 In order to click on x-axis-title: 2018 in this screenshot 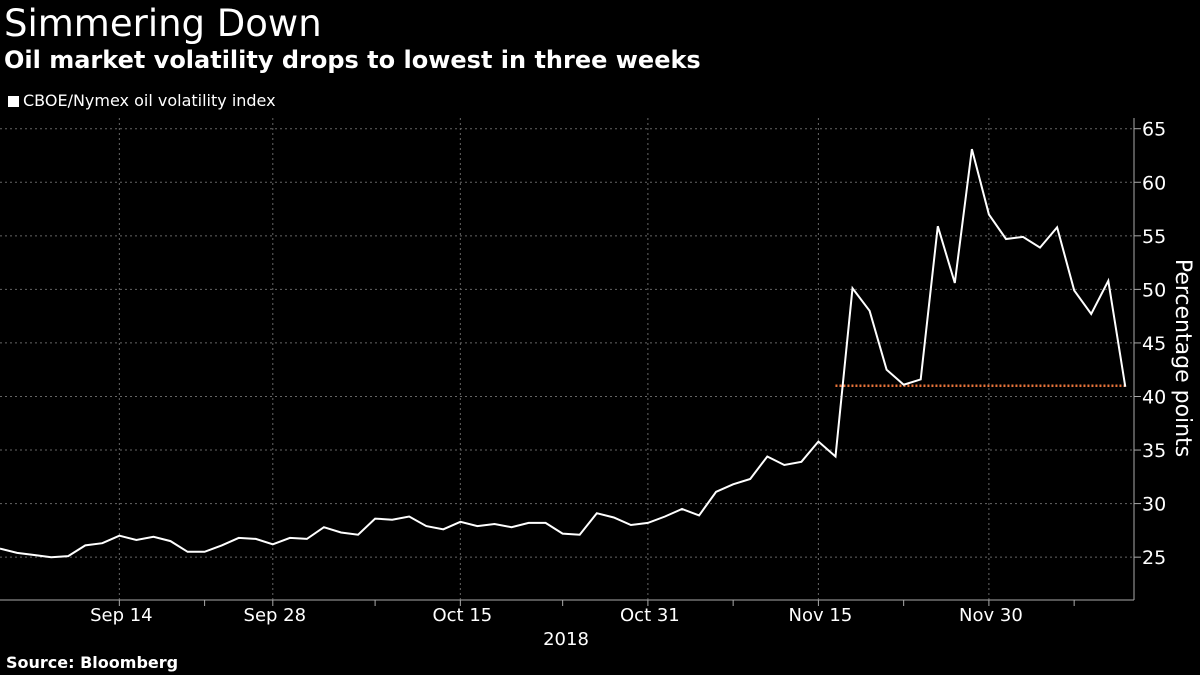, I will do `click(566, 639)`.